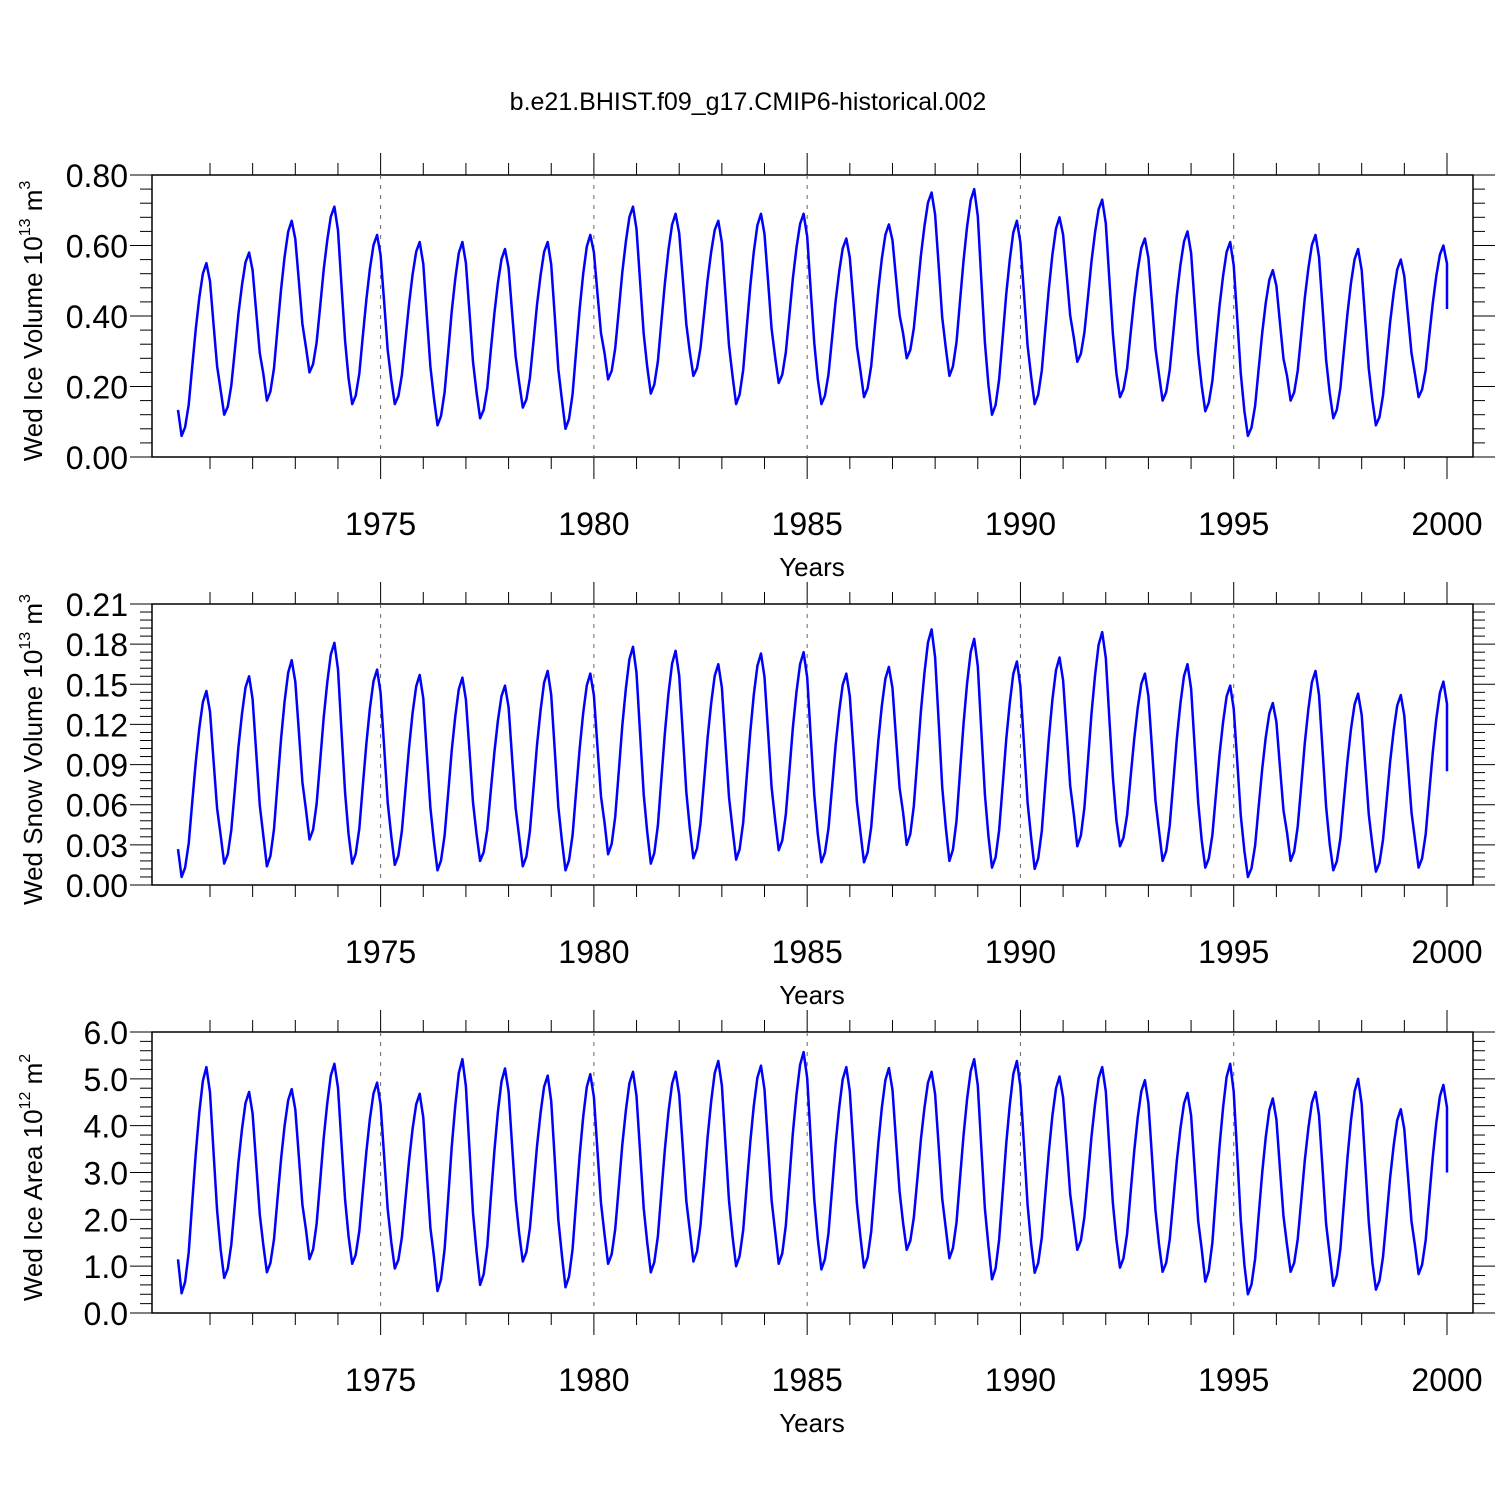 This screenshot has height=1500, width=1500. I want to click on y-axis-title-main: Wed Ice Volume 10, so click(33, 348).